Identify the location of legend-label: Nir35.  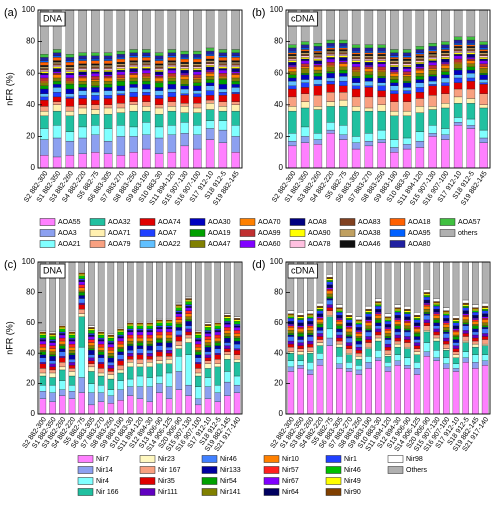
(166, 481).